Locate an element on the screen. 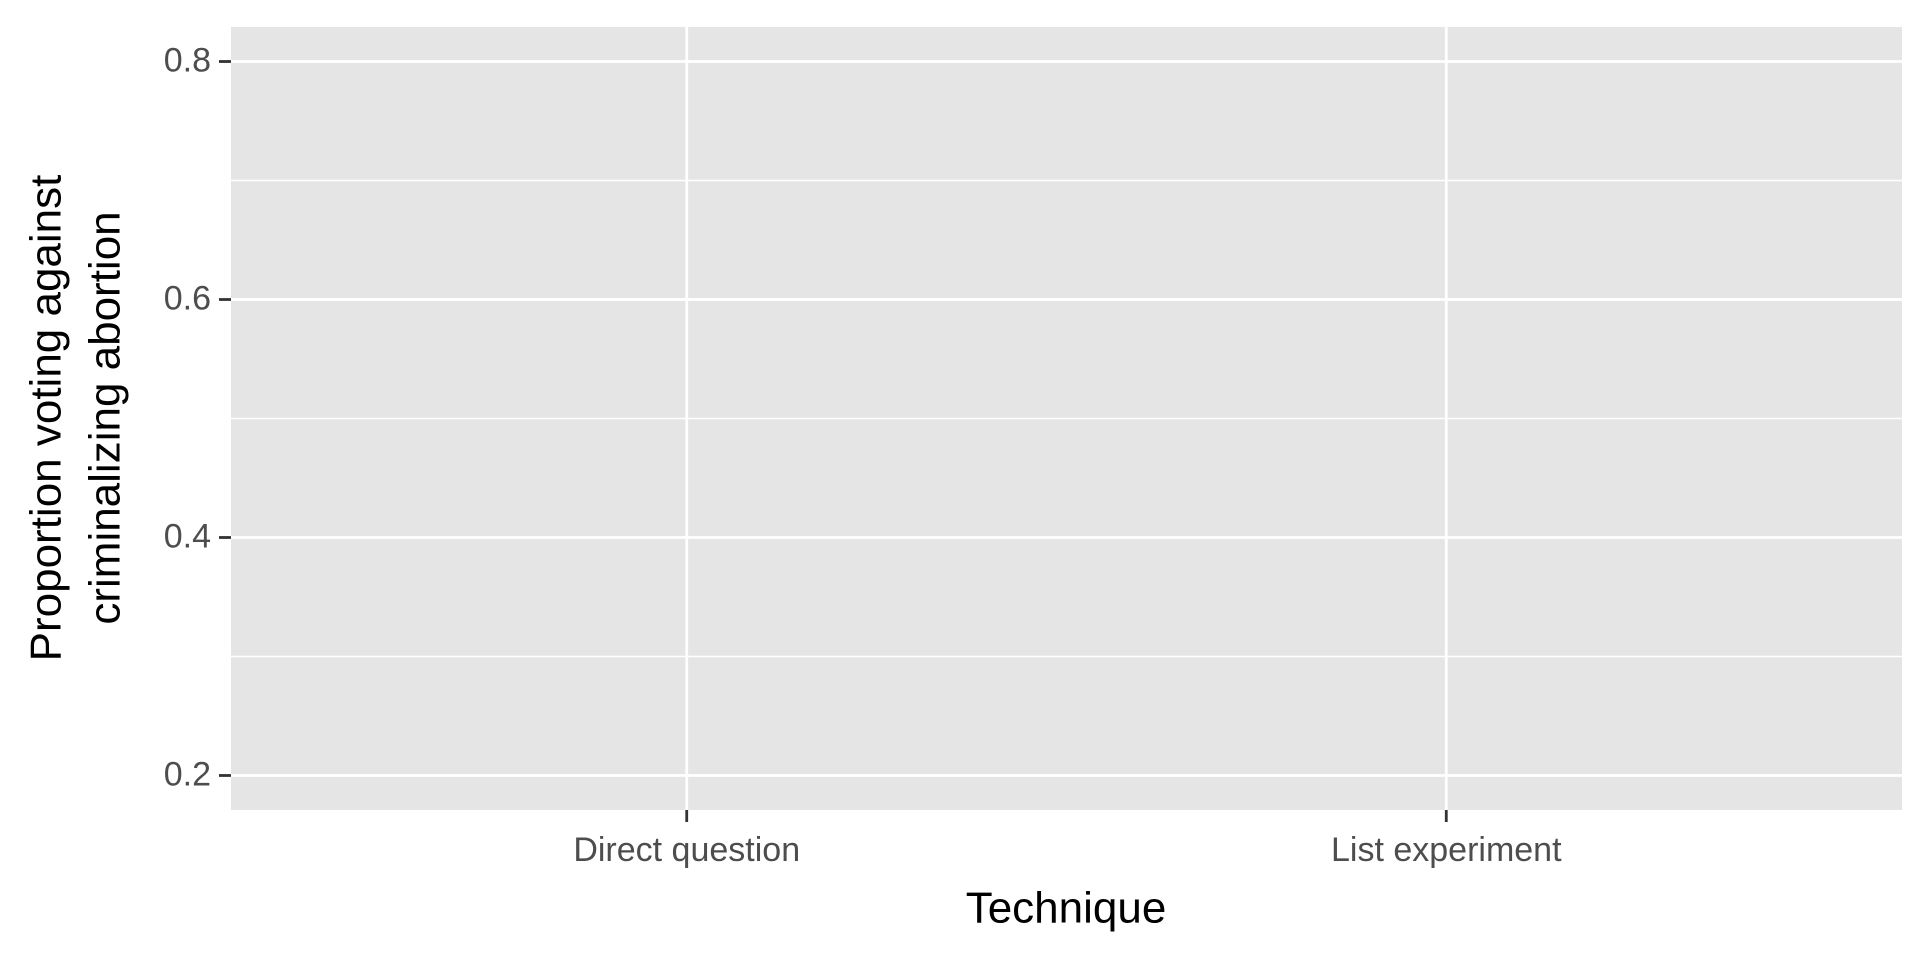  y-axis-title: Proportion voting against is located at coordinates (46, 418).